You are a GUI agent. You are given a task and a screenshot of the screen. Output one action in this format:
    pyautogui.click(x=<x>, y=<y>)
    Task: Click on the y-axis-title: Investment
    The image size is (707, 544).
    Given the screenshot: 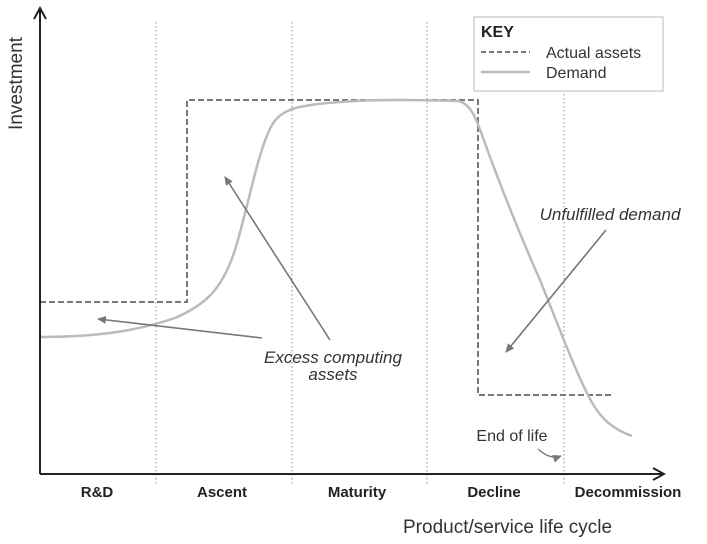 What is the action you would take?
    pyautogui.click(x=16, y=83)
    